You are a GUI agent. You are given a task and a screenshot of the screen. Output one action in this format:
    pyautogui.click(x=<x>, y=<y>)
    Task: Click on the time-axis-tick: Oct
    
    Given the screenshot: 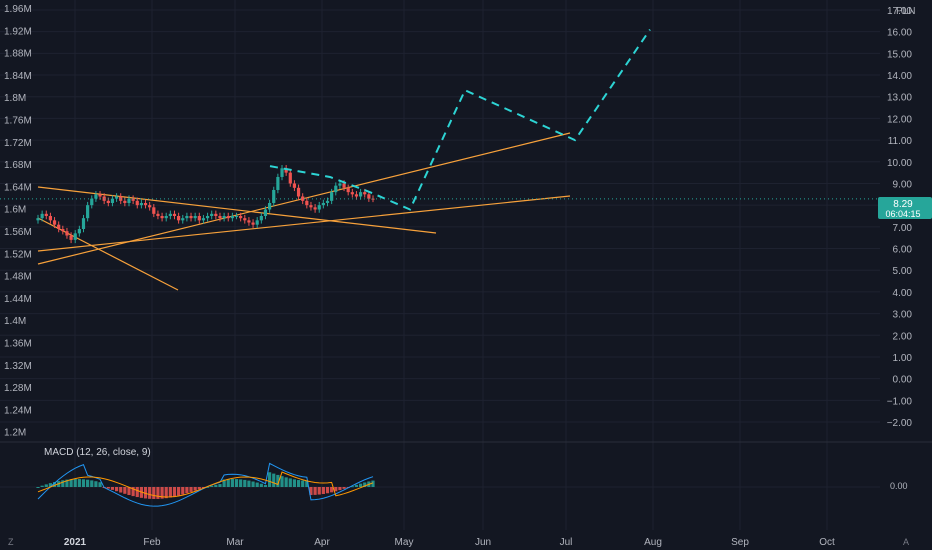 What is the action you would take?
    pyautogui.click(x=827, y=542)
    